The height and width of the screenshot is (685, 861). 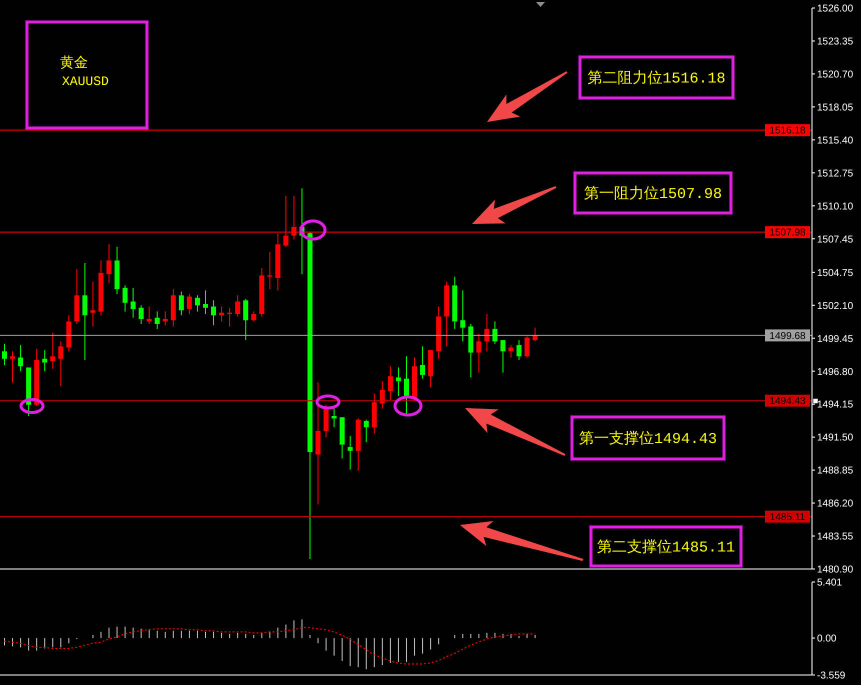 What do you see at coordinates (835, 9) in the screenshot?
I see `y-tick-label: 1526.00` at bounding box center [835, 9].